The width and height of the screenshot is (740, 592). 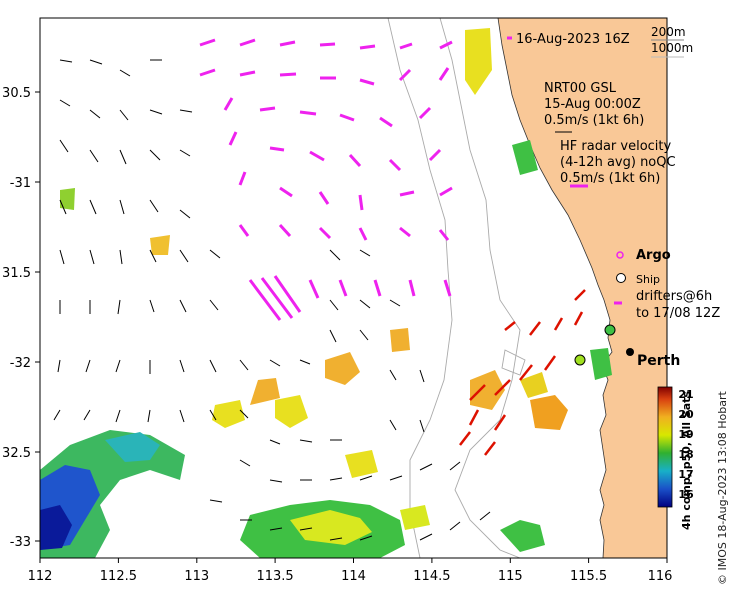 I want to click on y-tick-label: 30.5, so click(x=16, y=93).